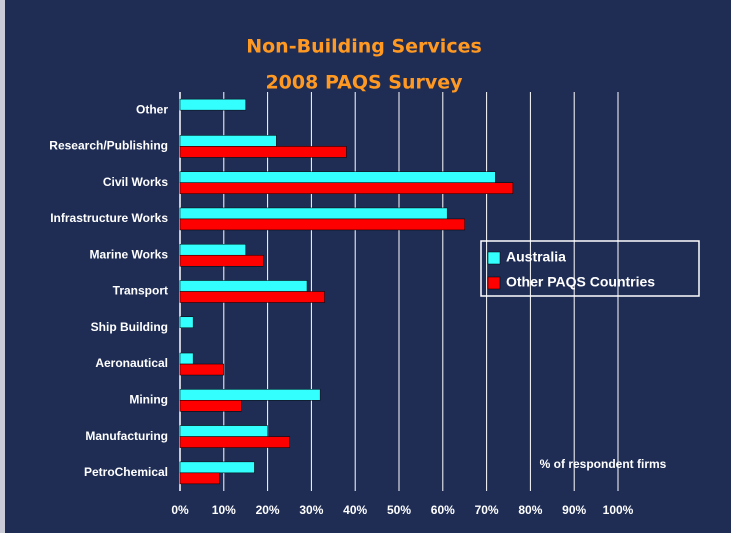 The width and height of the screenshot is (731, 533). What do you see at coordinates (131, 363) in the screenshot?
I see `y-tick-label: Aeronautical` at bounding box center [131, 363].